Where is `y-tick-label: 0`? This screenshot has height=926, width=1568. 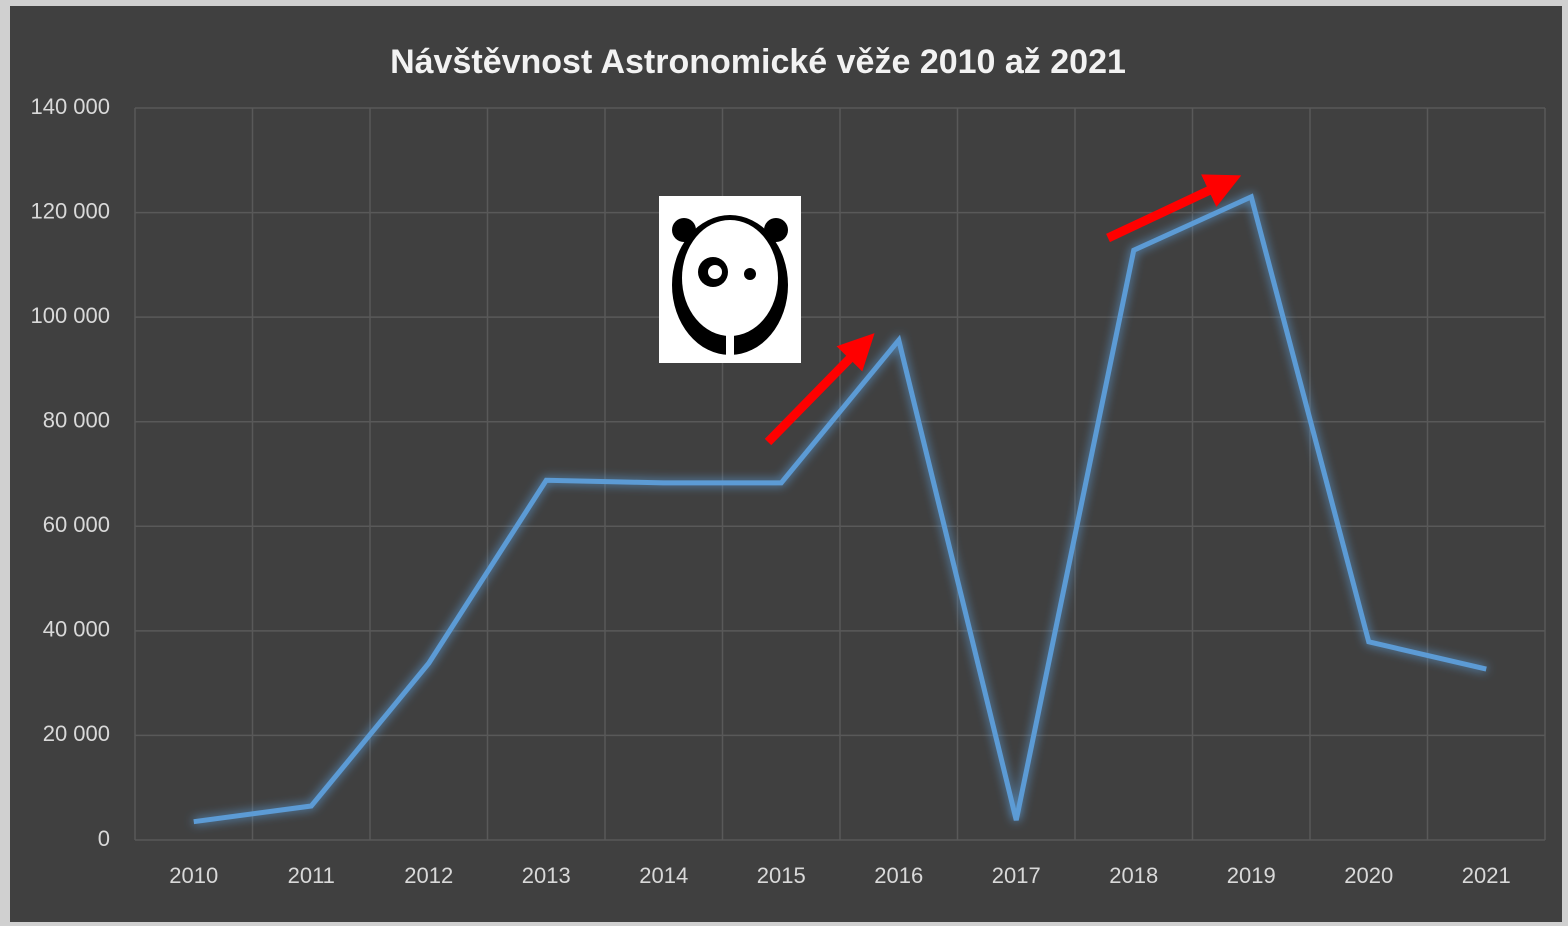 y-tick-label: 0 is located at coordinates (104, 838).